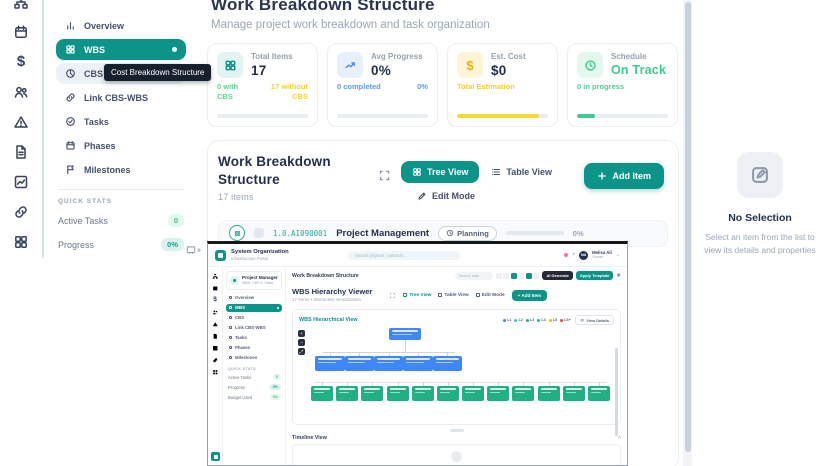 This screenshot has height=466, width=828. Describe the element at coordinates (121, 169) in the screenshot. I see `sidebar-item-milestones: Milestones` at that location.